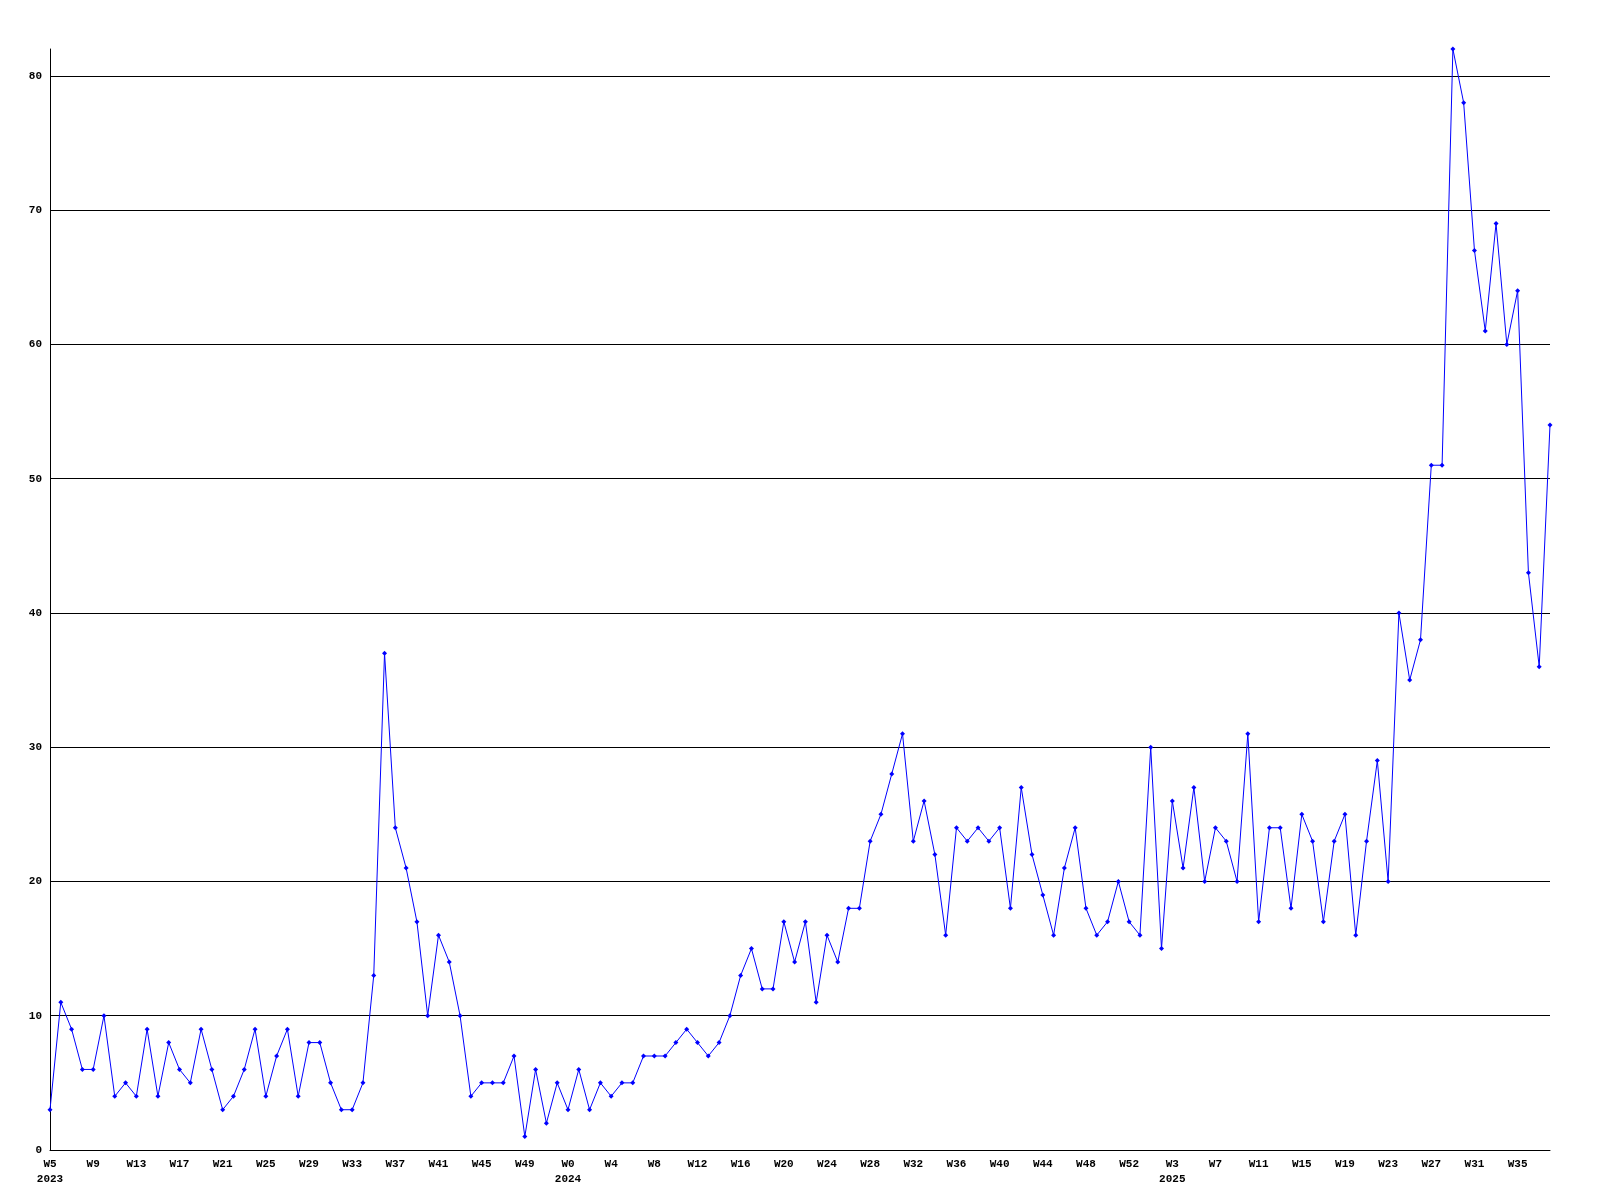 This screenshot has width=1600, height=1200. I want to click on y-tick-label: 80, so click(35, 75).